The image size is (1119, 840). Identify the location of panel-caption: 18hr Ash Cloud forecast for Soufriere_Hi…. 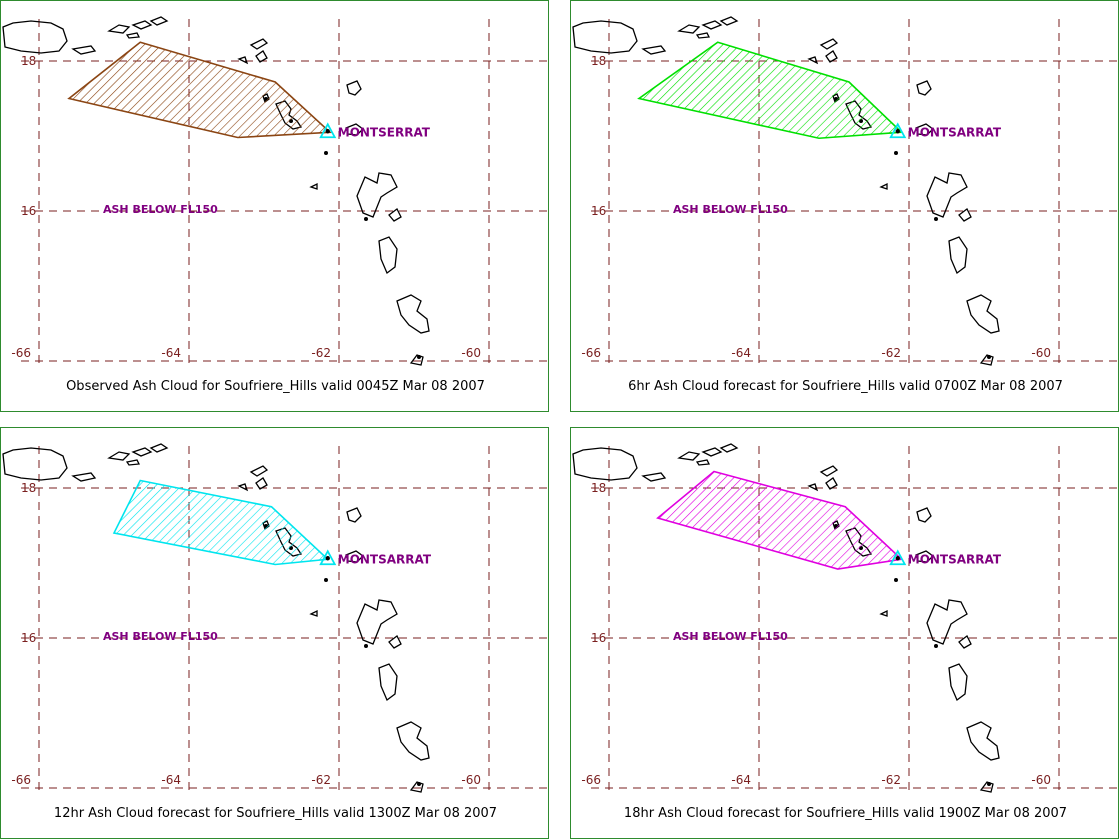
(845, 813).